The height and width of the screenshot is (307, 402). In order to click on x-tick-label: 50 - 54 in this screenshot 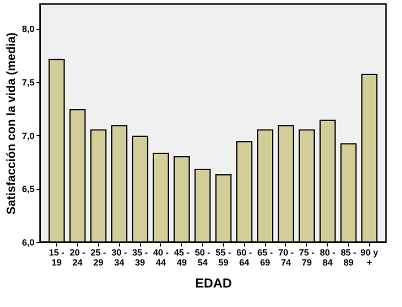, I will do `click(202, 258)`.